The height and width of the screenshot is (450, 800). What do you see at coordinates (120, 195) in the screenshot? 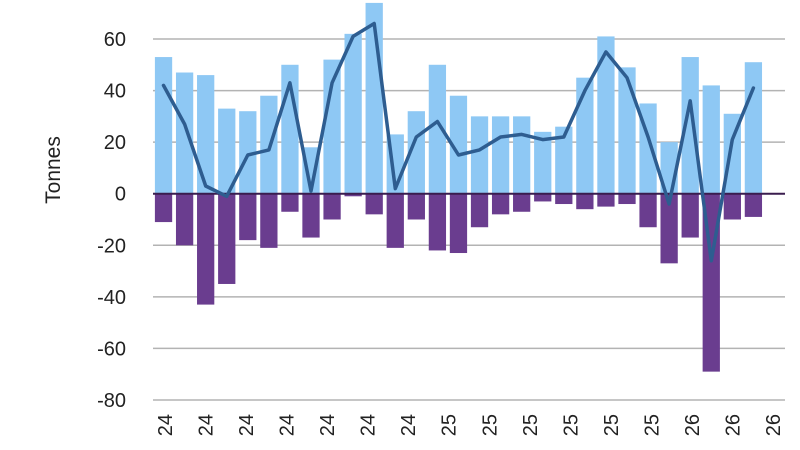
I see `y-tick-label: 0` at bounding box center [120, 195].